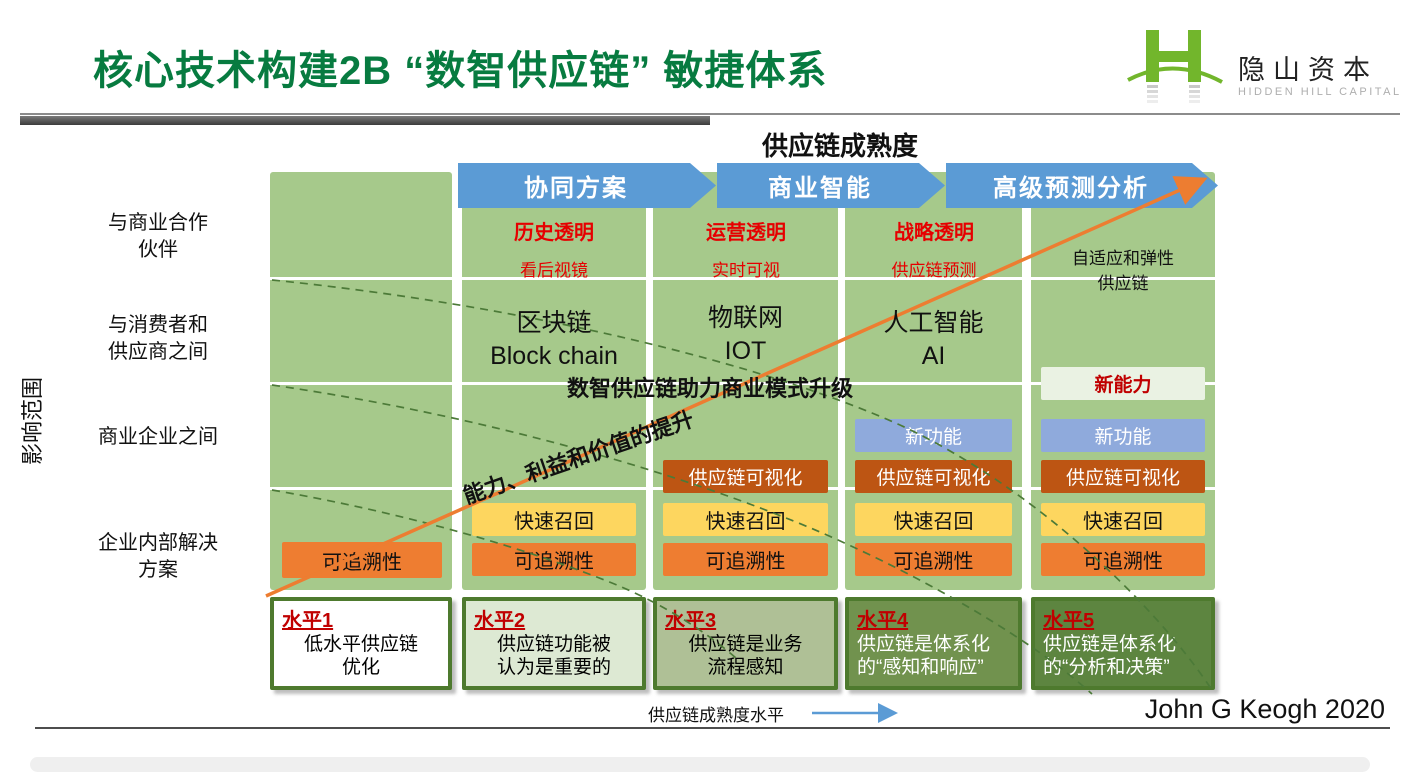  I want to click on level-desc: 供应链是体系化 的“感知和响应”, so click(924, 656).